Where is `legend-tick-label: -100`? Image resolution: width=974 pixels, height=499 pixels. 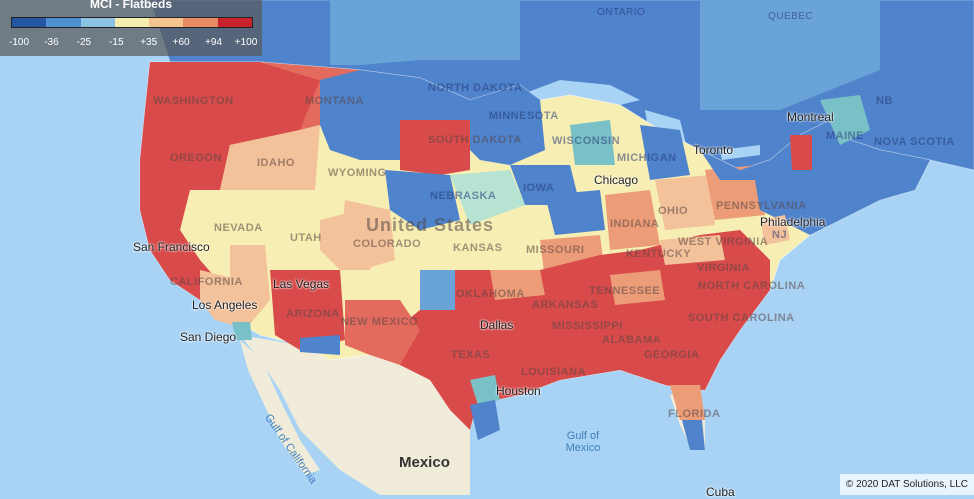
legend-tick-label: -100 is located at coordinates (19, 42).